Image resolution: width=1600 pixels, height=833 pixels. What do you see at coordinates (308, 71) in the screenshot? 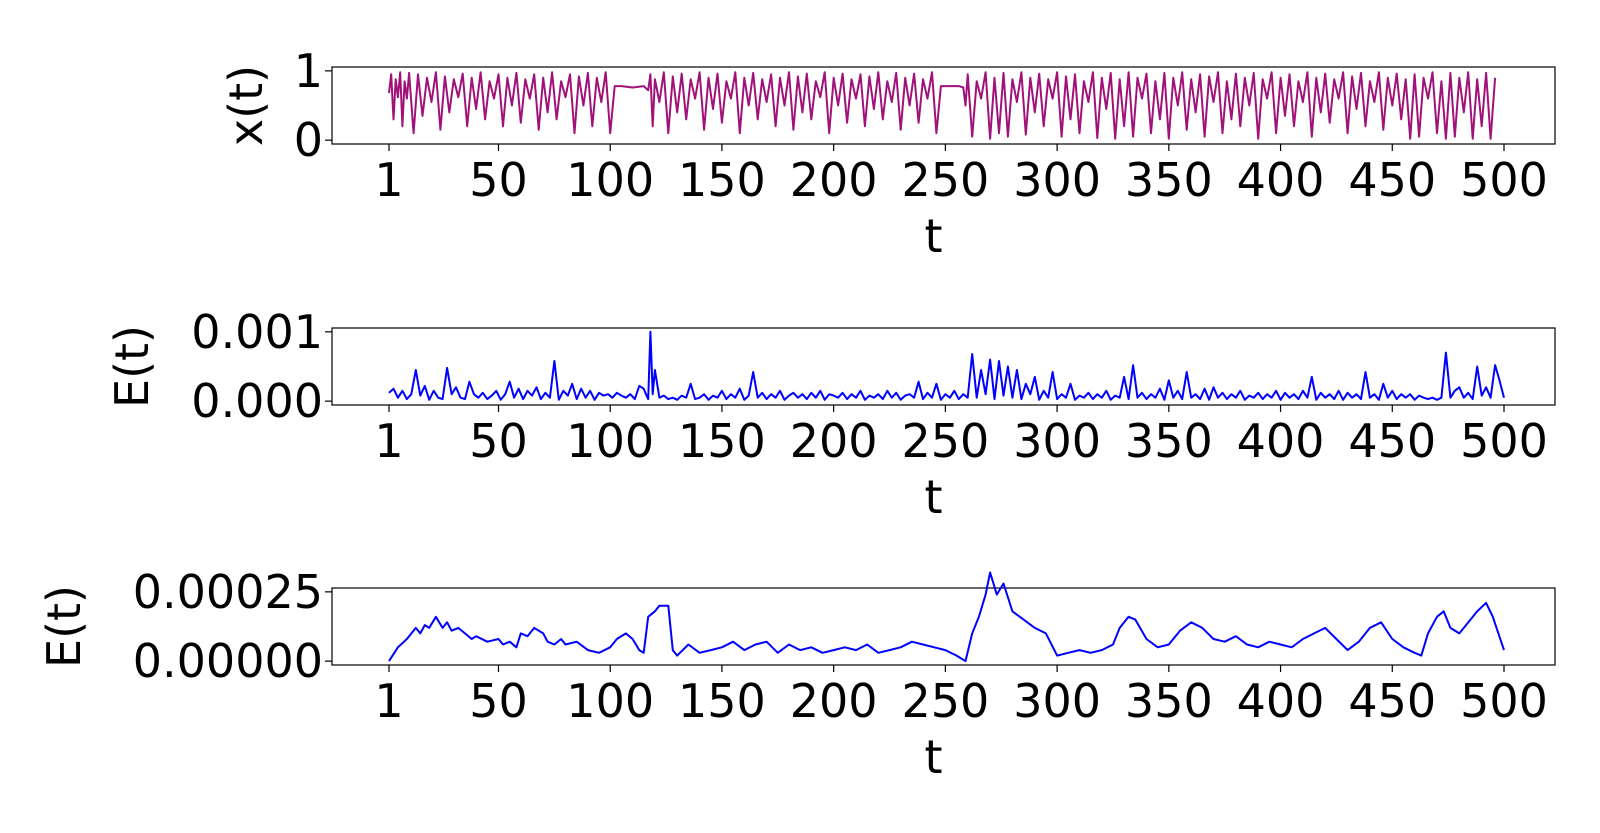
I see `y-tick-label: 1` at bounding box center [308, 71].